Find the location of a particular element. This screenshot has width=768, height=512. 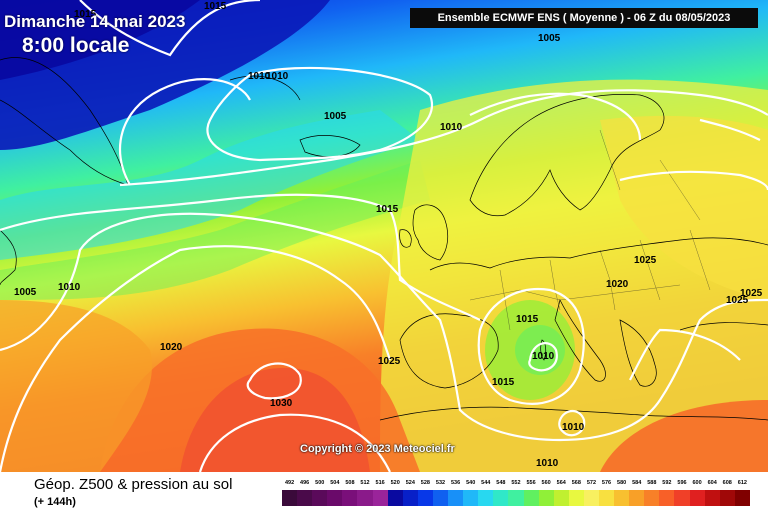

forecast-time: 8:00 locale is located at coordinates (76, 45).